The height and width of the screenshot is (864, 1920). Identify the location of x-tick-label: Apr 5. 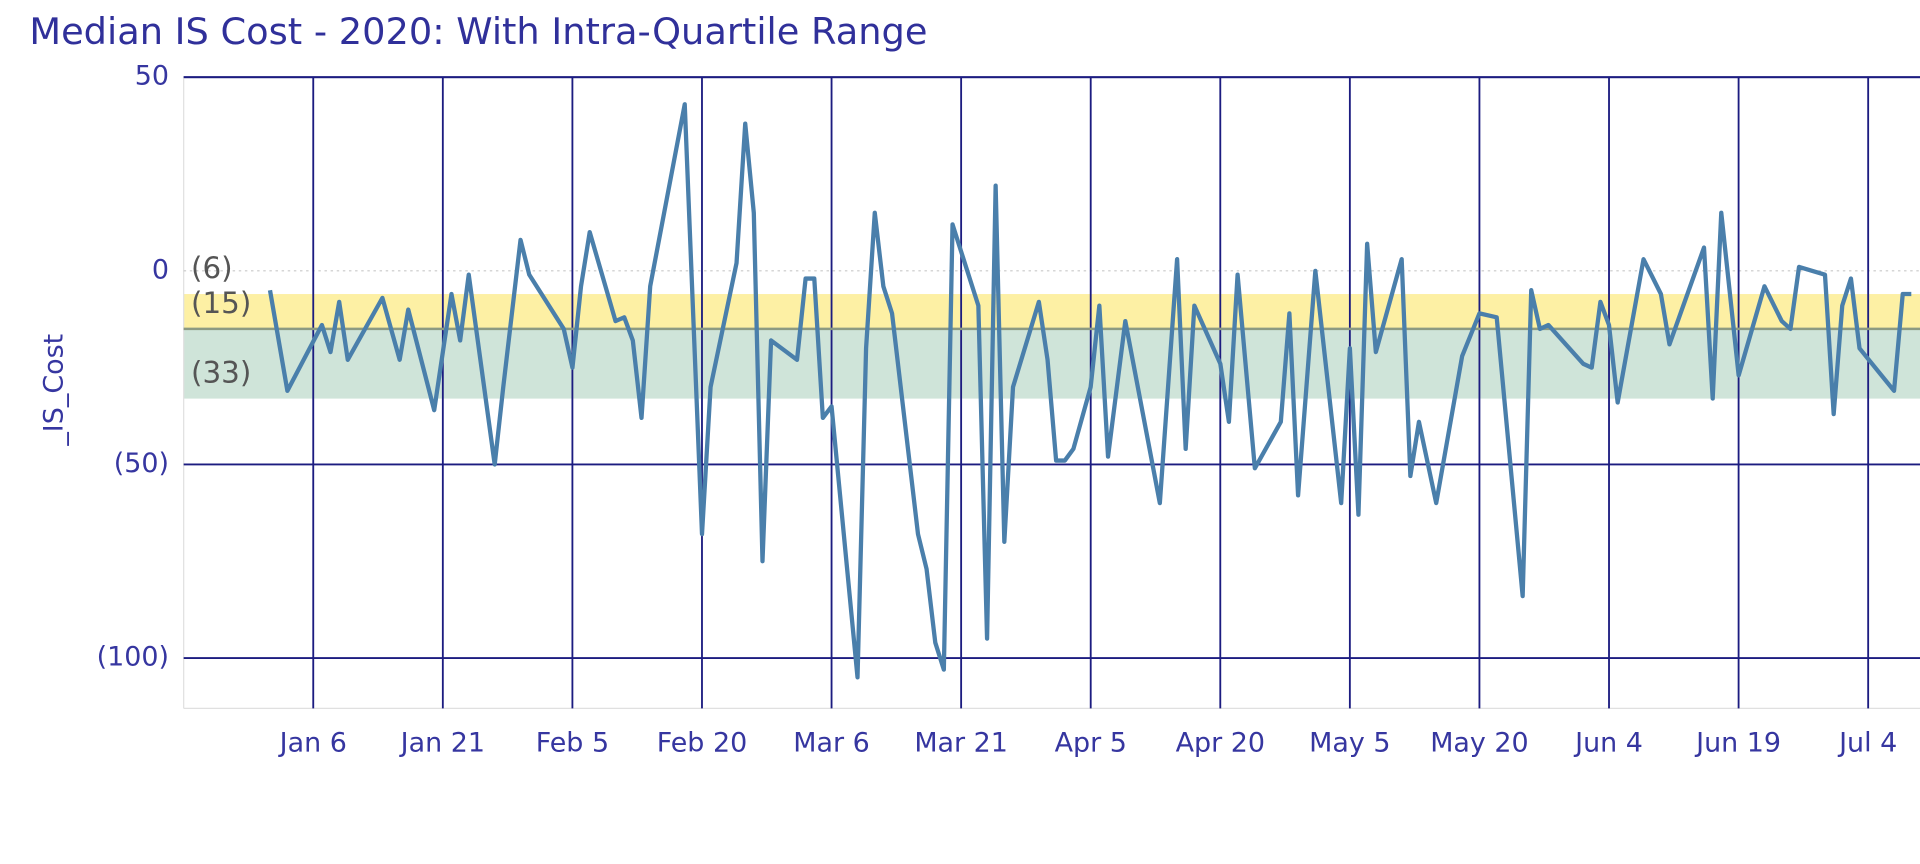
(1091, 742).